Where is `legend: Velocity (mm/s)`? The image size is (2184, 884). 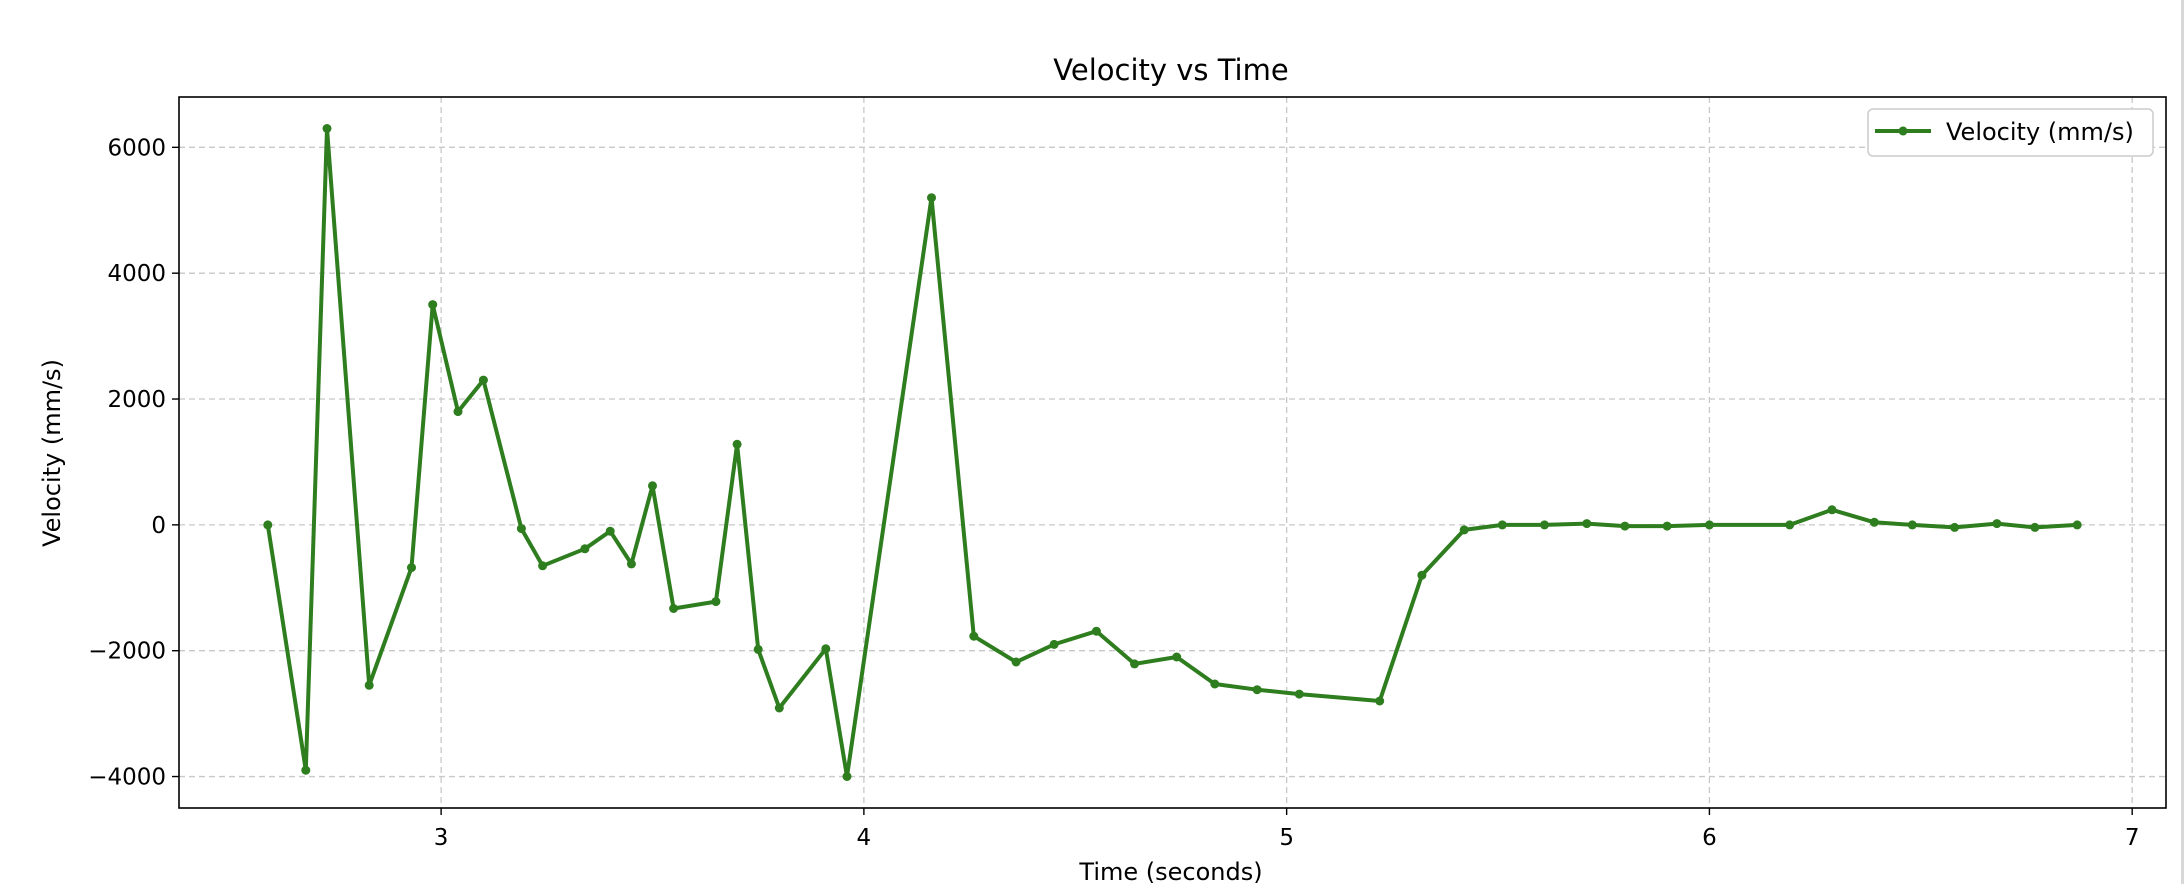 legend: Velocity (mm/s) is located at coordinates (2010, 132).